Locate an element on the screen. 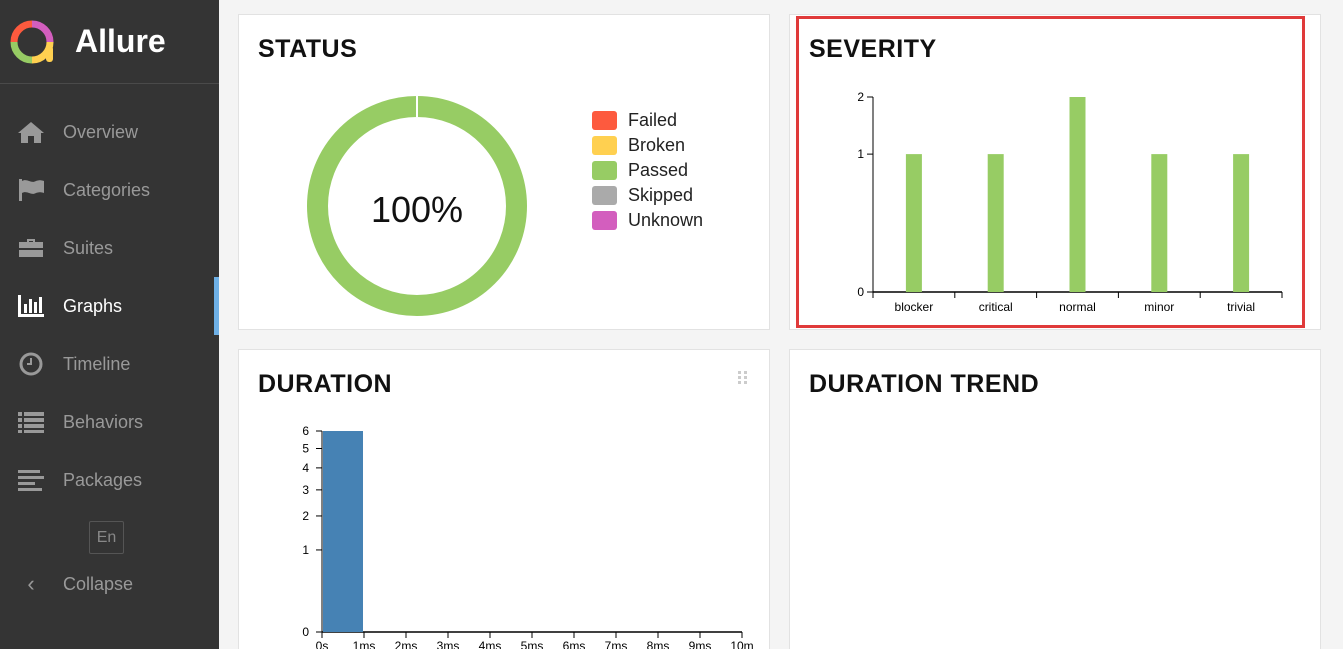 This screenshot has width=1343, height=649. legend-label: Passed is located at coordinates (658, 170).